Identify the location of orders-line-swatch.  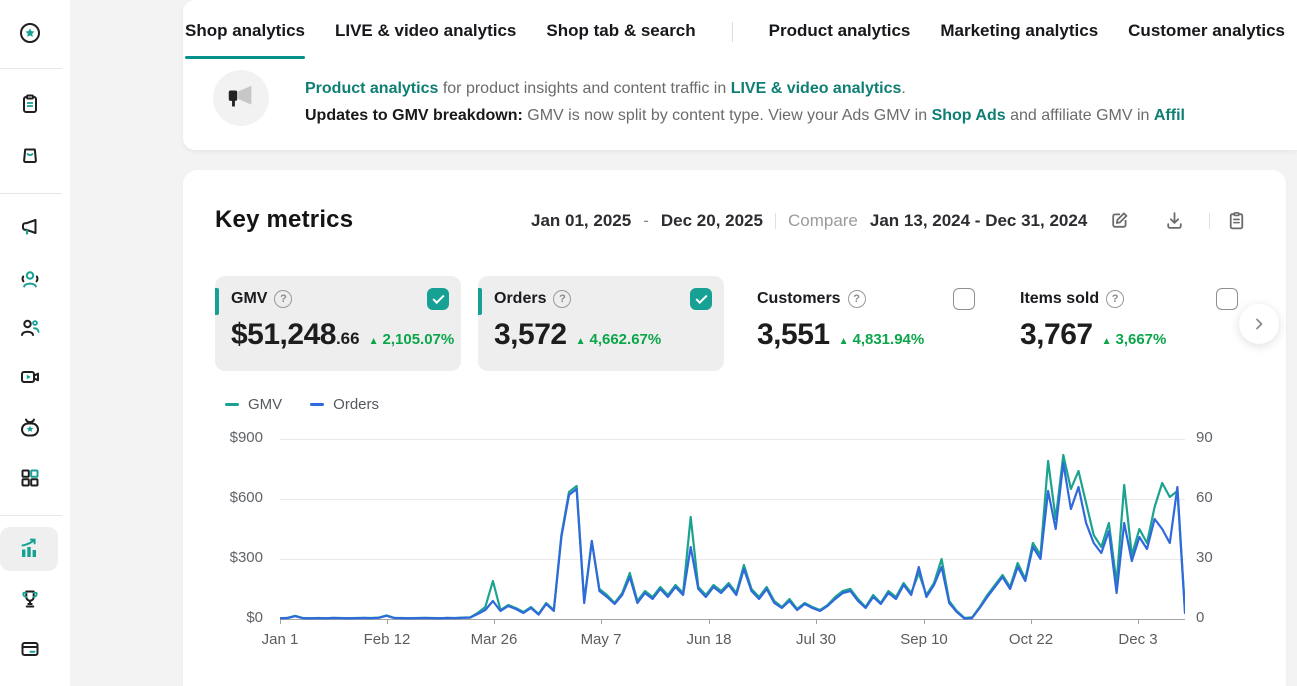
(317, 404).